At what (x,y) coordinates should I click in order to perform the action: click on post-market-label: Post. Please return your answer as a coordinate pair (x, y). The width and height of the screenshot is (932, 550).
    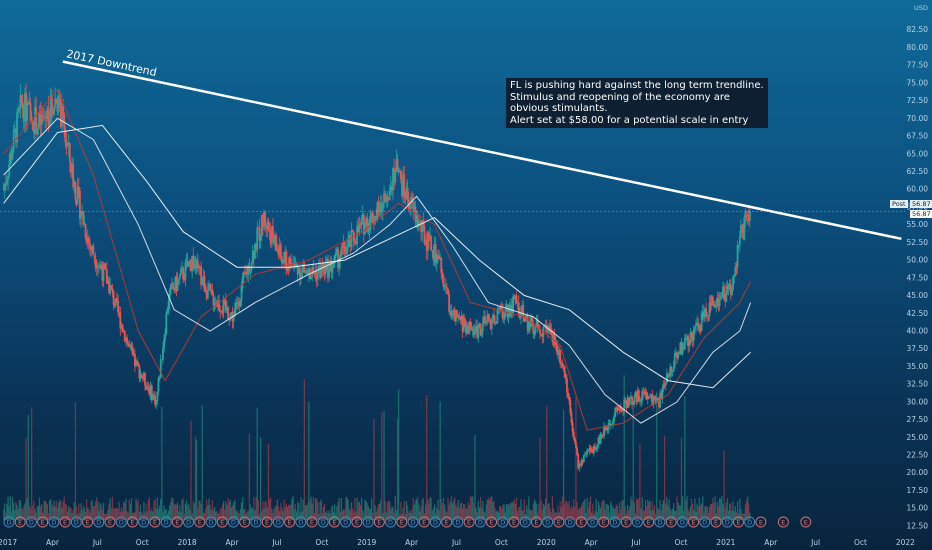
    Looking at the image, I should click on (899, 204).